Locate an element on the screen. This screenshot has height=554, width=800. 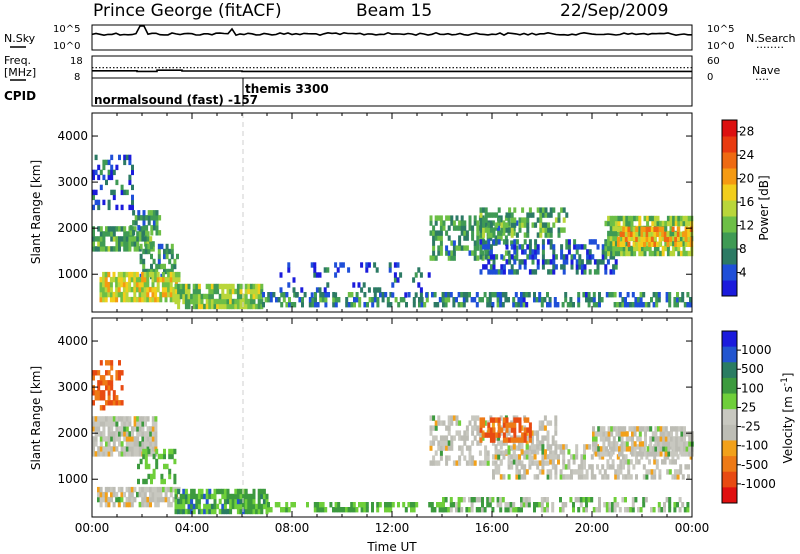
velocity-colorbar-cell is located at coordinates (729, 339).